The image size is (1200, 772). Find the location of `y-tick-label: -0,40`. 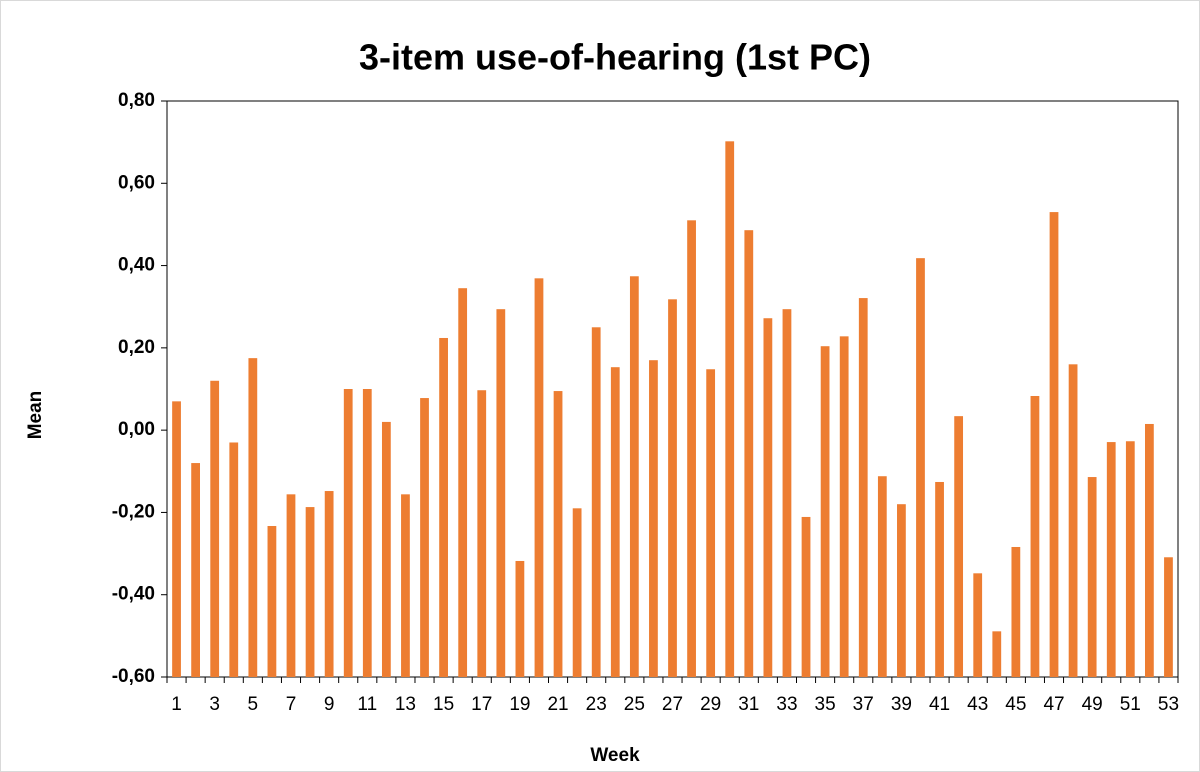

y-tick-label: -0,40 is located at coordinates (133, 594).